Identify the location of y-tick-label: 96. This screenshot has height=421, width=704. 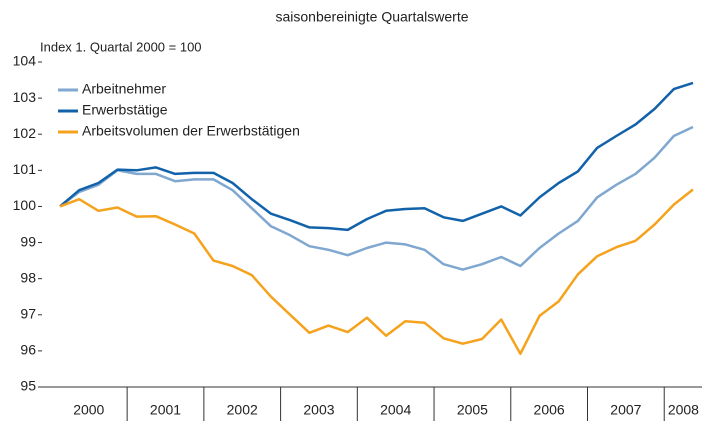
(28, 350).